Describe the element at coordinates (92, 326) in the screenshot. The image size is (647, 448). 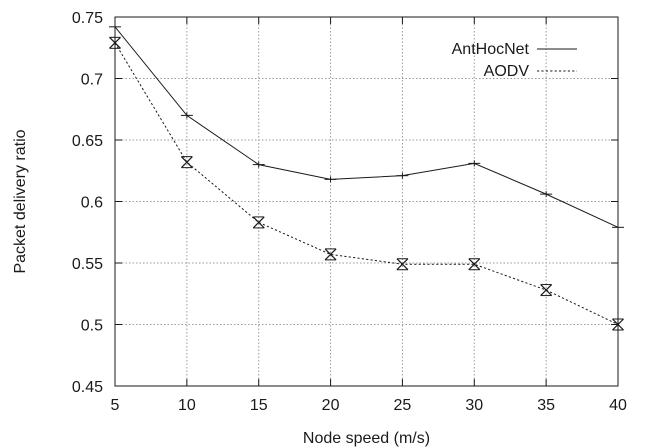
I see `y-tick-label: 0.5` at that location.